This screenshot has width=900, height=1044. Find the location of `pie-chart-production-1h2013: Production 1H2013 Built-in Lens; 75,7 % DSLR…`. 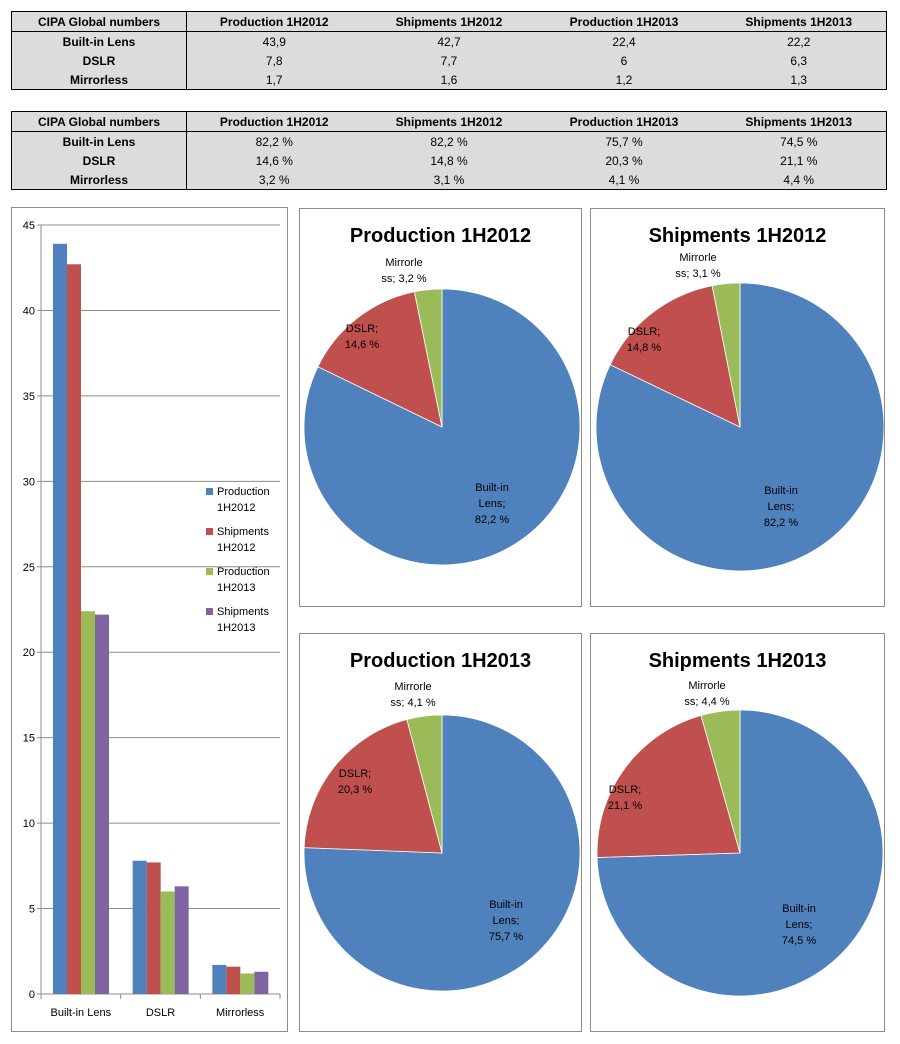

pie-chart-production-1h2013: Production 1H2013 Built-in Lens; 75,7 % DSLR… is located at coordinates (442, 821).